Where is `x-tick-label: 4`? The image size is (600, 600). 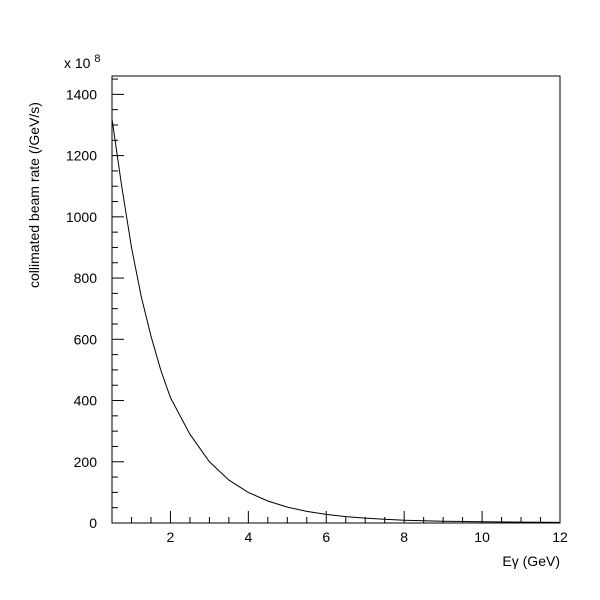 x-tick-label: 4 is located at coordinates (248, 537).